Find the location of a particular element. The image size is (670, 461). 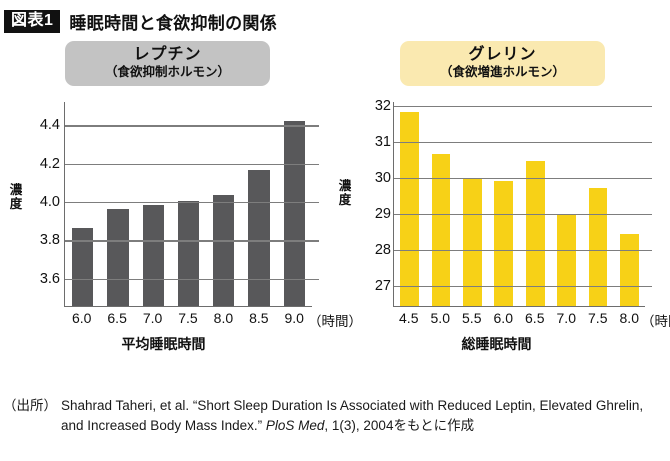

x-unit-ghrelin: （時間） is located at coordinates (655, 322).